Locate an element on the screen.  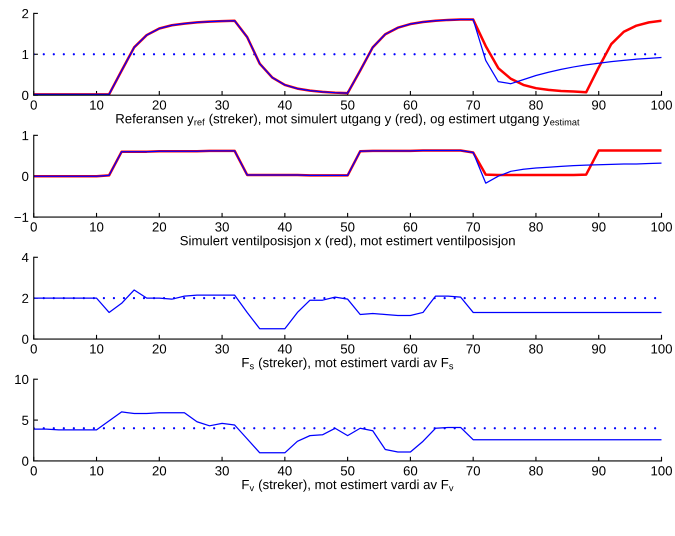
x-axis-title: F$_{s}$ (streker), mot estimert vardi av F$_{s}$ is located at coordinates (348, 364).